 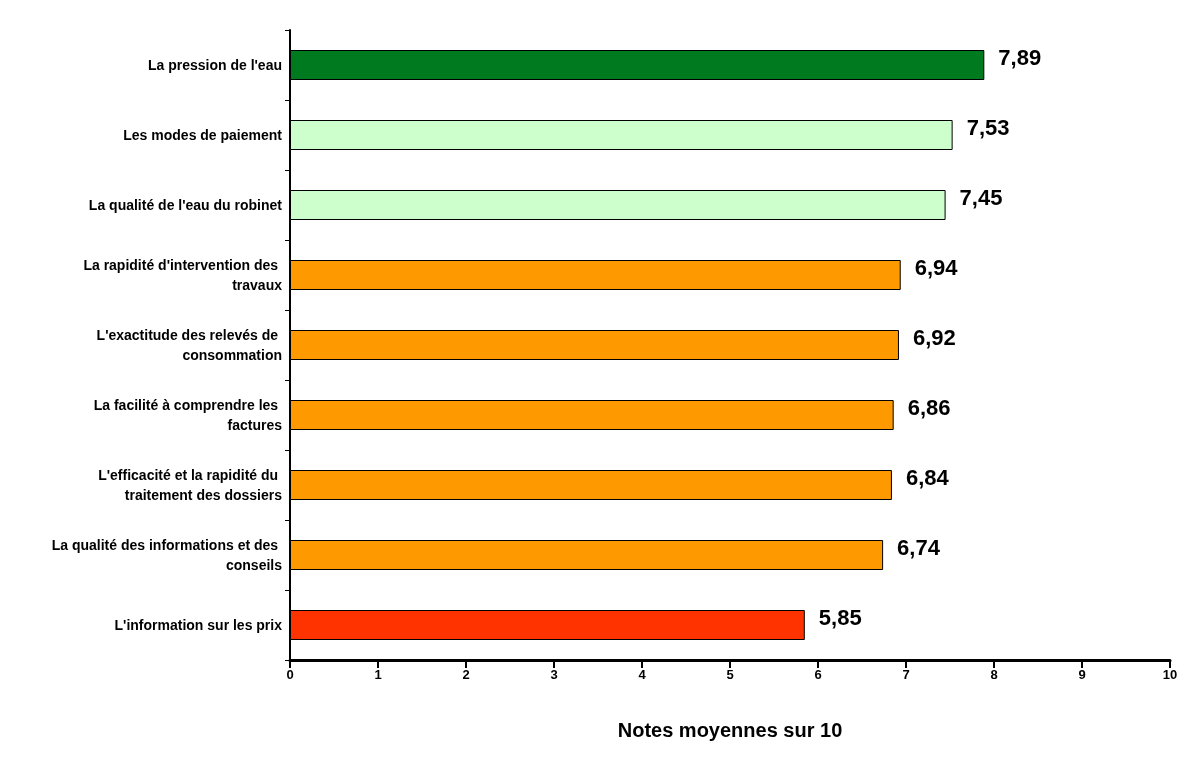 What do you see at coordinates (919, 547) in the screenshot?
I see `data-label: 6,74` at bounding box center [919, 547].